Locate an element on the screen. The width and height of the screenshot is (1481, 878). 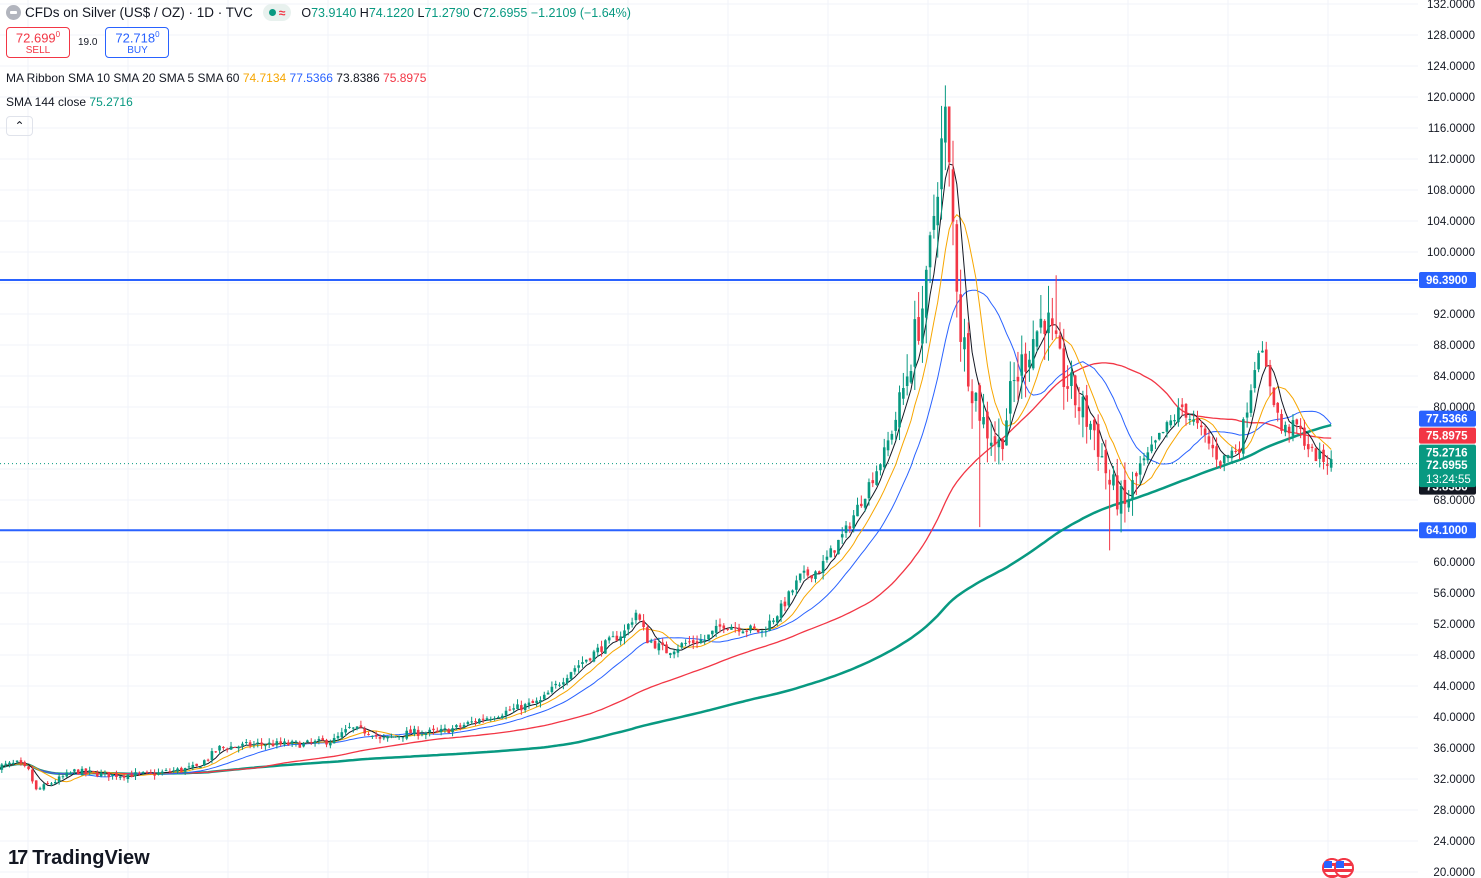
symbol-title: CFDs on Silver (US$ / OZ) · 1D · TVC is located at coordinates (139, 12).